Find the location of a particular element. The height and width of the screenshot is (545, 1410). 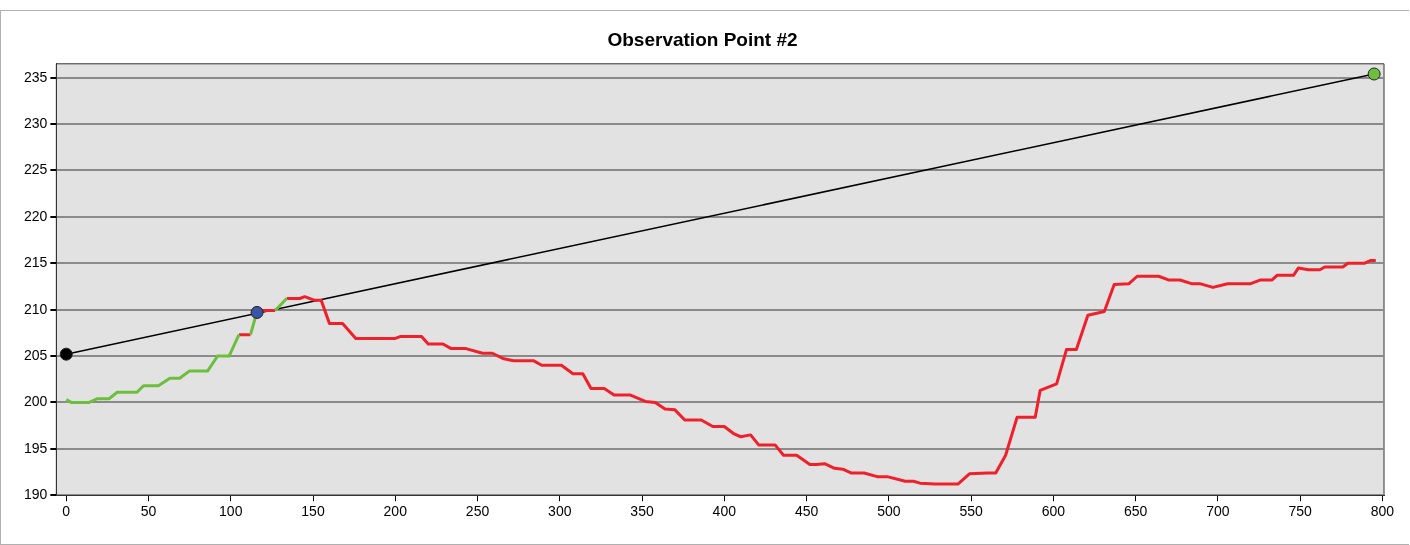

x-tick-label: 700 is located at coordinates (1218, 511).